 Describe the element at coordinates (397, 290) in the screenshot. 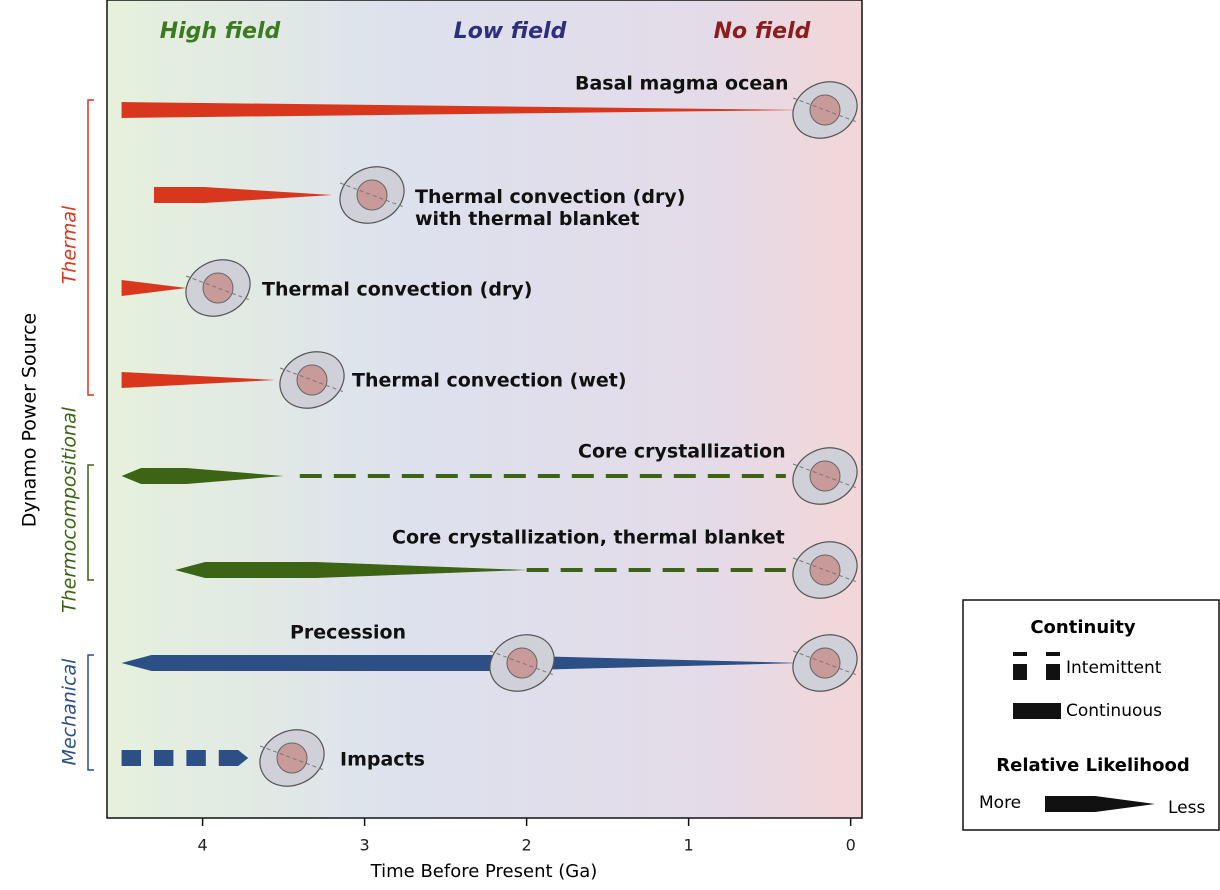

I see `row-label: Thermal convection (dry)` at that location.